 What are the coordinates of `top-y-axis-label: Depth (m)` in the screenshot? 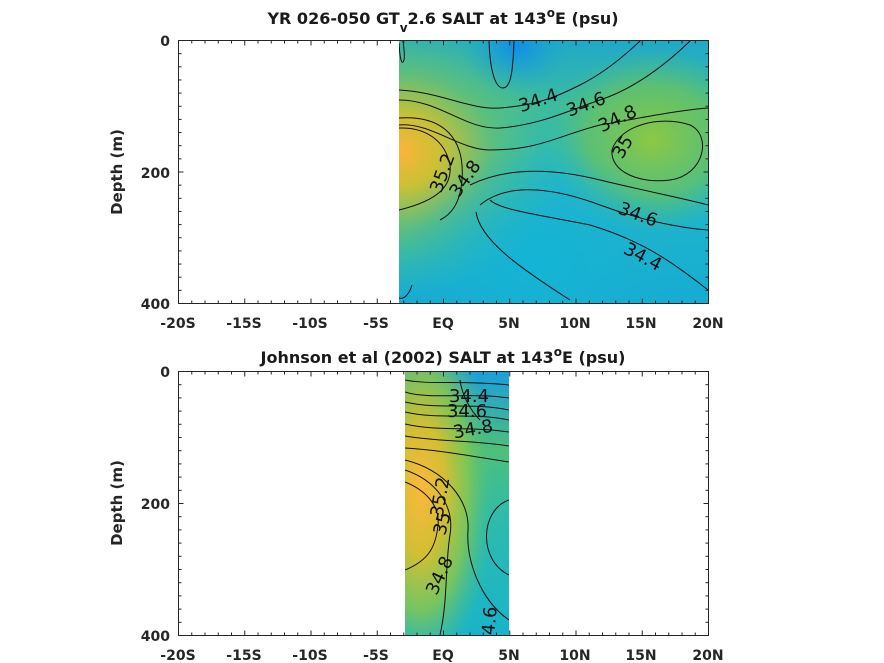 It's located at (117, 172).